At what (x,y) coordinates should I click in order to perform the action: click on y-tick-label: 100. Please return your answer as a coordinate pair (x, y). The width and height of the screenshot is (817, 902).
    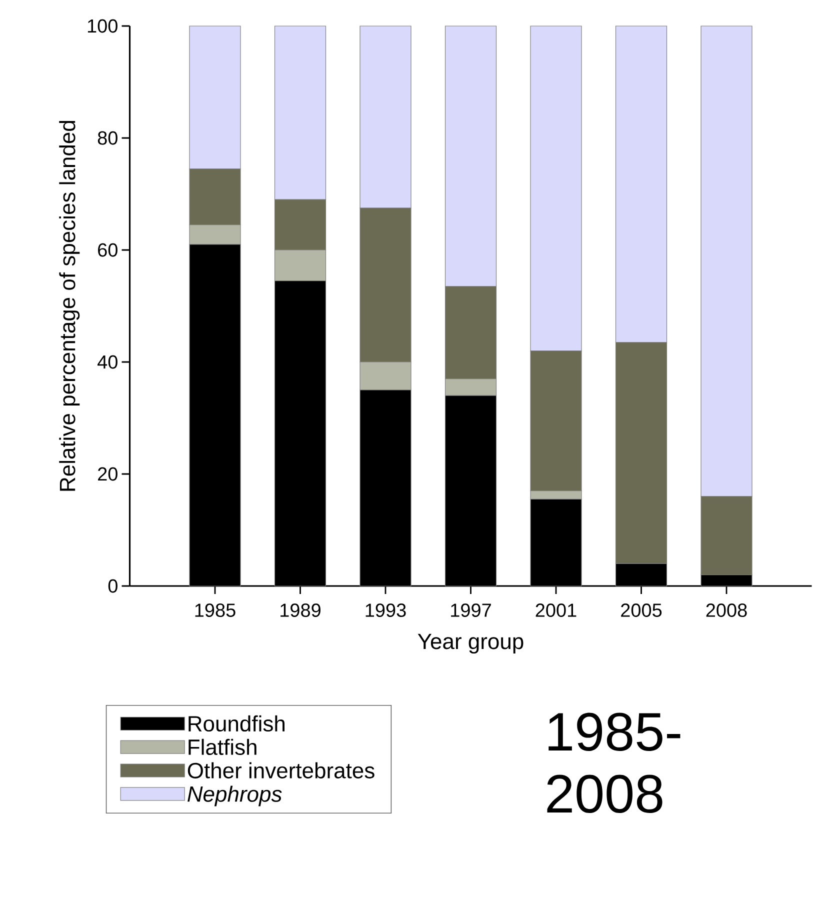
    Looking at the image, I should click on (103, 26).